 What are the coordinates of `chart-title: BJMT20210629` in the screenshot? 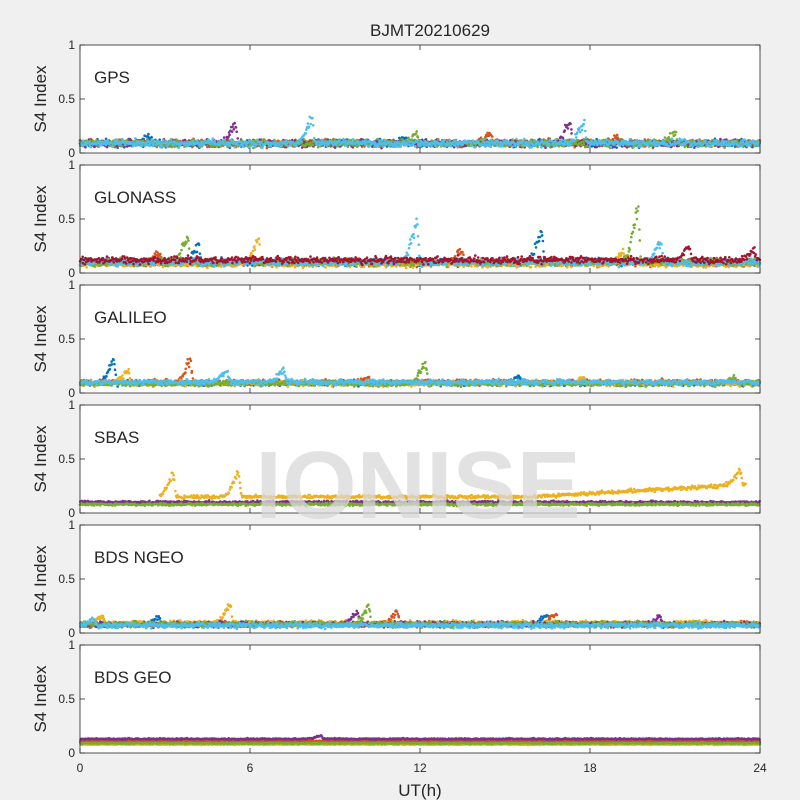 It's located at (430, 30).